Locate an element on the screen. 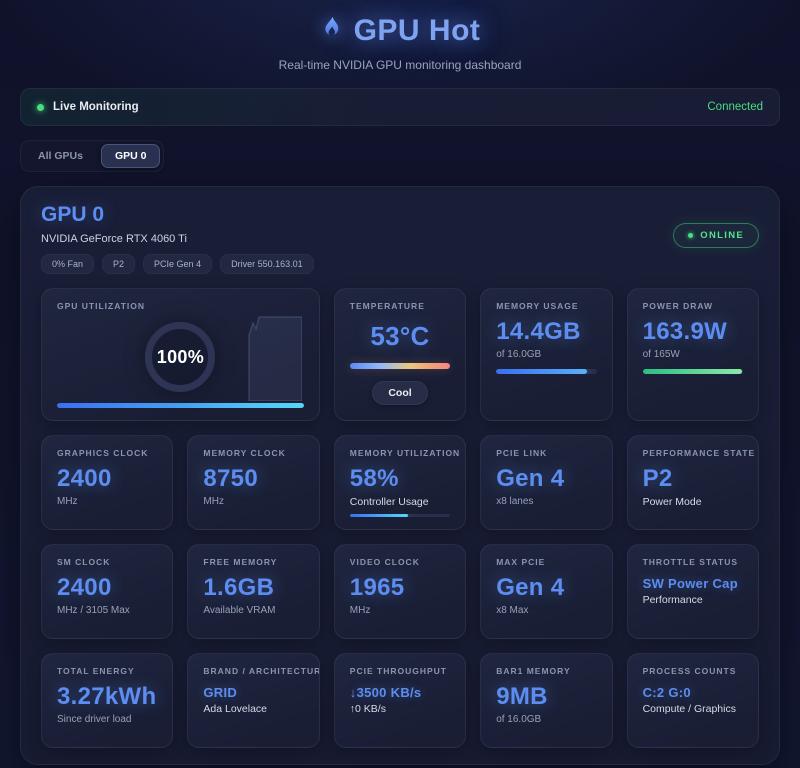 This screenshot has height=768, width=800. live-dot-icon is located at coordinates (40, 107).